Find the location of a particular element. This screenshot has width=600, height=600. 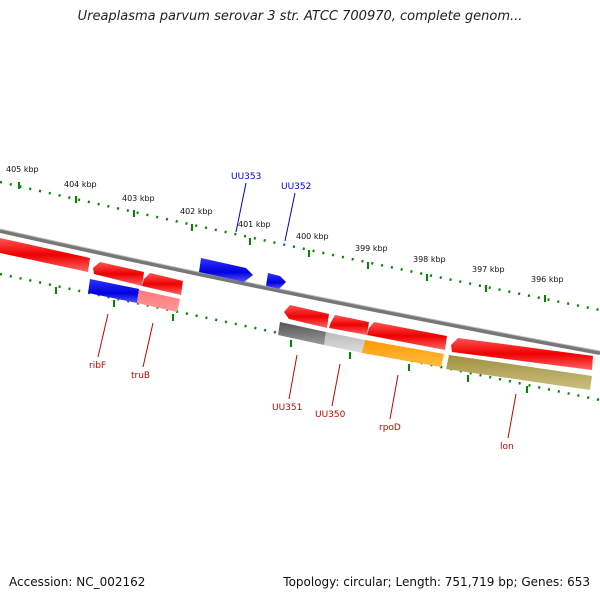

gene-lon is located at coordinates (519, 372).